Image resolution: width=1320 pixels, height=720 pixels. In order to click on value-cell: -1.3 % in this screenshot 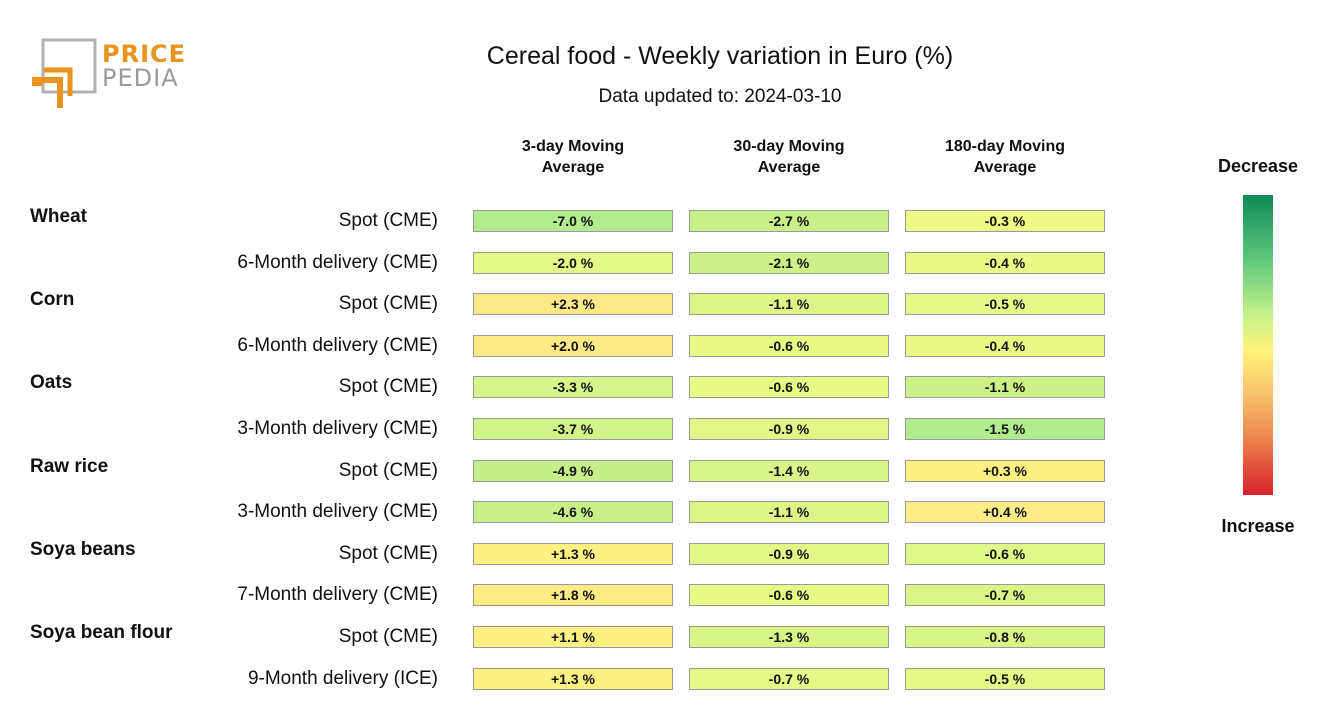, I will do `click(789, 637)`.